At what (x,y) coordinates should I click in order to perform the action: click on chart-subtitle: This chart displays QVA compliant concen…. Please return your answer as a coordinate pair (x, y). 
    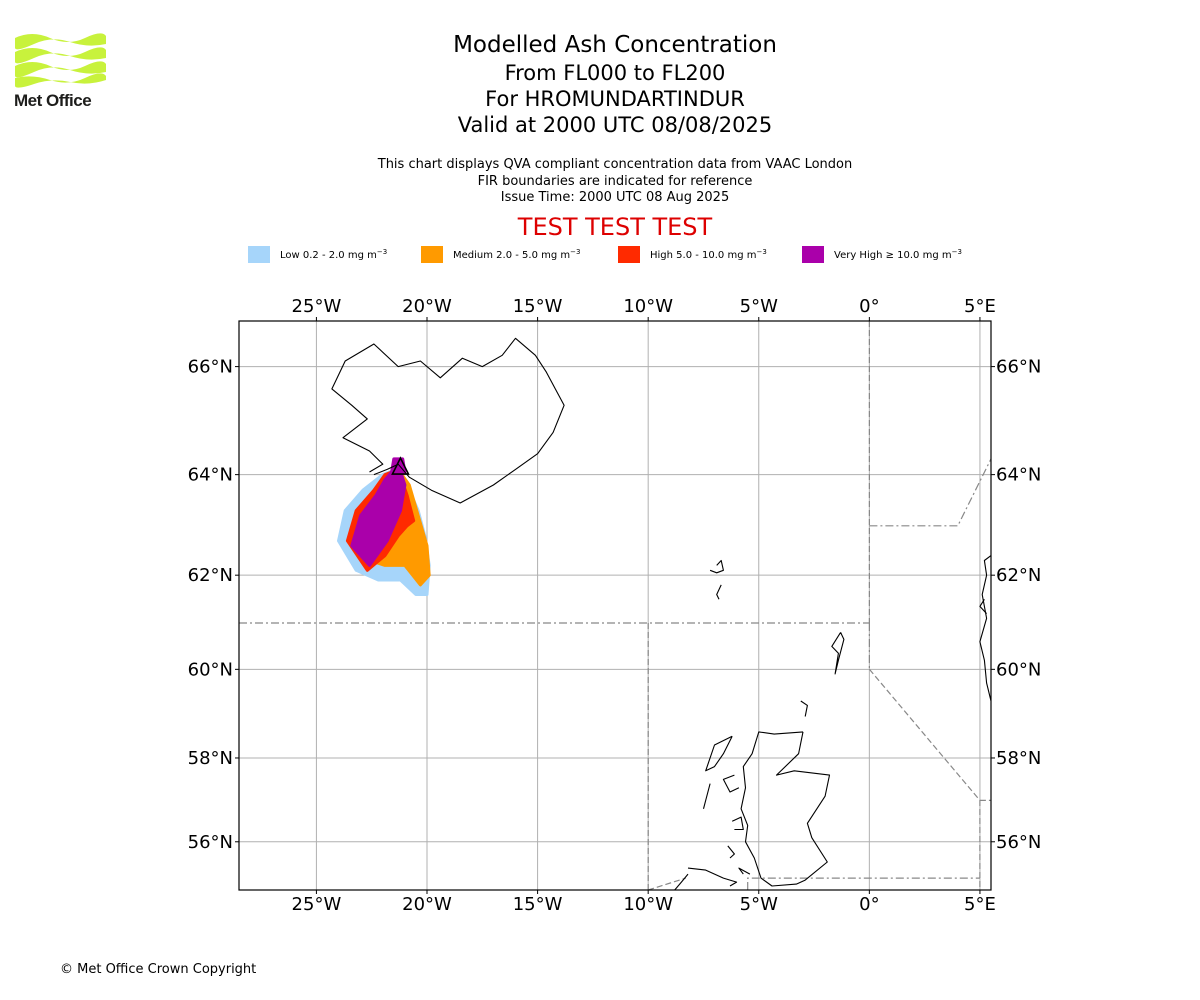
    Looking at the image, I should click on (615, 182).